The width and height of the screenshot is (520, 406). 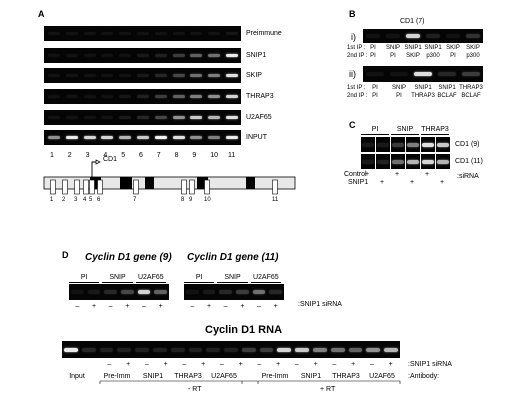 I want to click on panel-c-letter: C, so click(x=352, y=125).